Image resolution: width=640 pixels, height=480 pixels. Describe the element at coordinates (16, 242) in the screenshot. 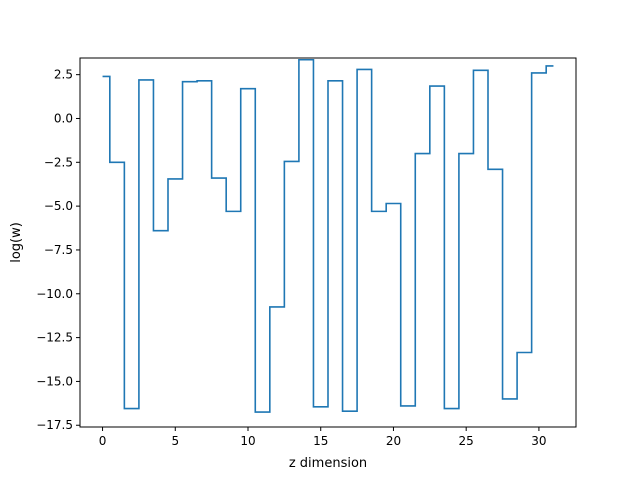

I see `y-axis-label: log(w)` at that location.